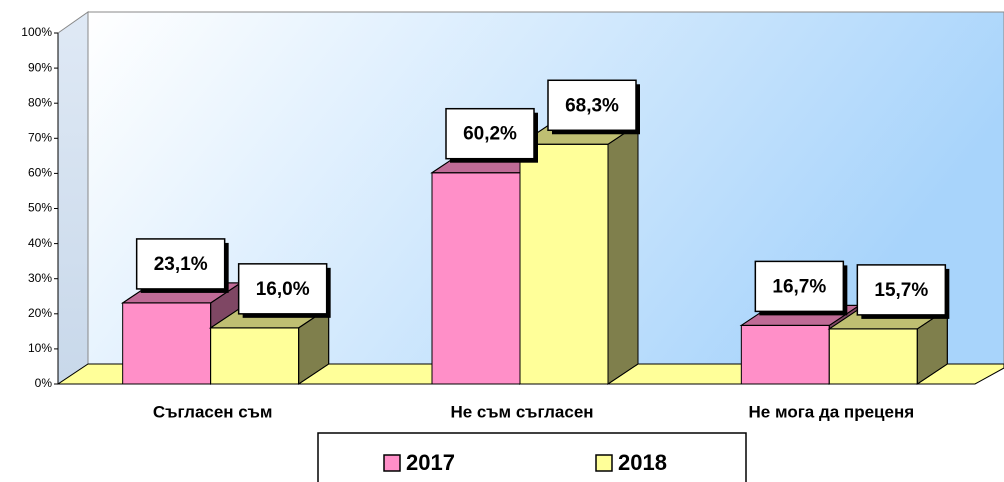  What do you see at coordinates (623, 254) in the screenshot?
I see `bar-side-shade` at bounding box center [623, 254].